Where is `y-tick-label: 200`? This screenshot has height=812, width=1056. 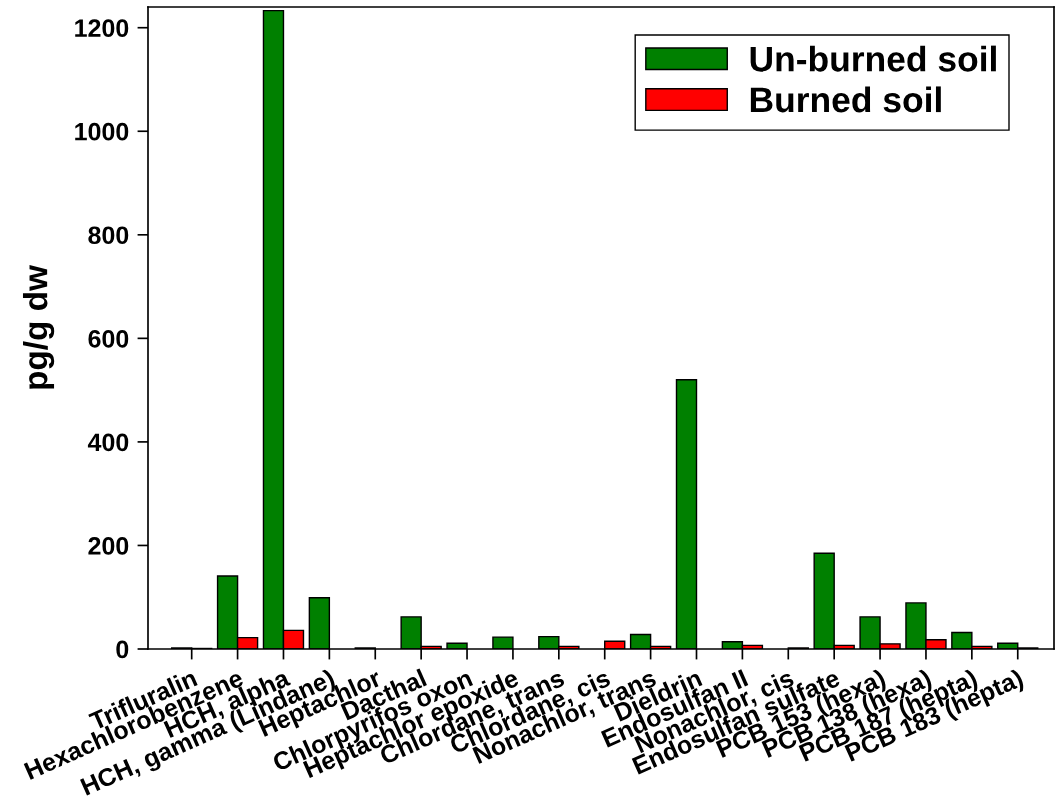 y-tick-label: 200 is located at coordinates (108, 546).